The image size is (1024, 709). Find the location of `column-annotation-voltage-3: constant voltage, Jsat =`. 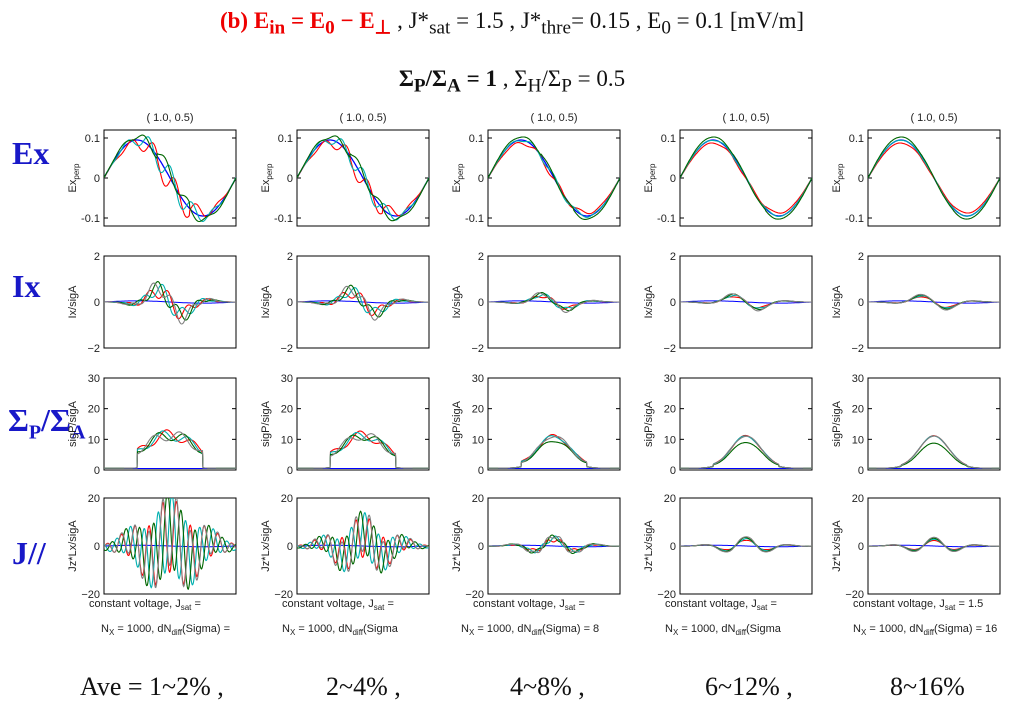

column-annotation-voltage-3: constant voltage, Jsat = is located at coordinates (529, 605).